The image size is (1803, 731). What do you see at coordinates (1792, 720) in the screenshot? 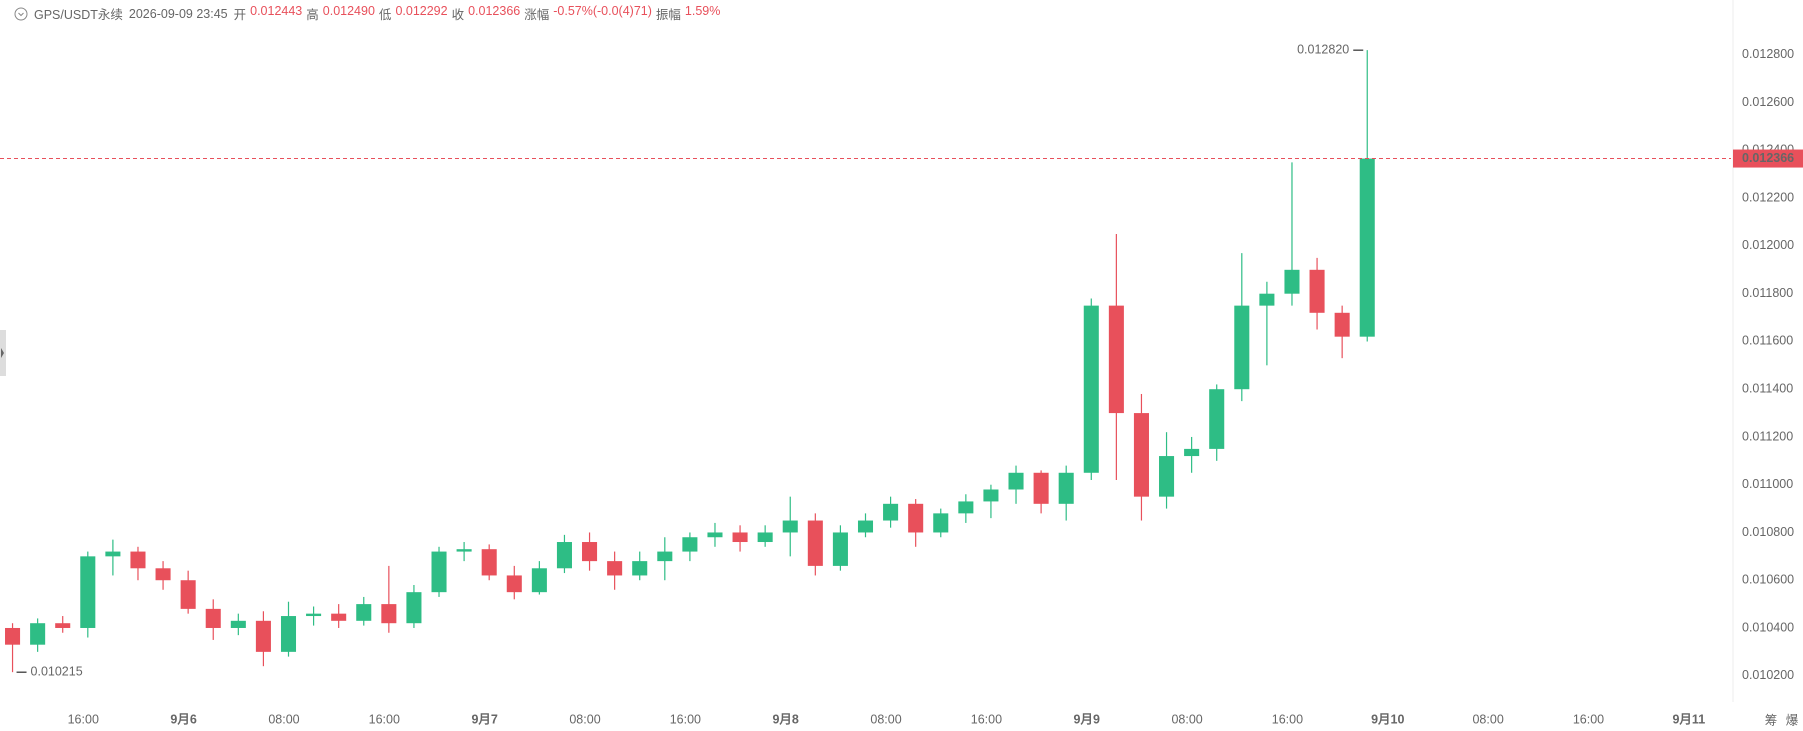
I see `side-tool: 爆` at bounding box center [1792, 720].